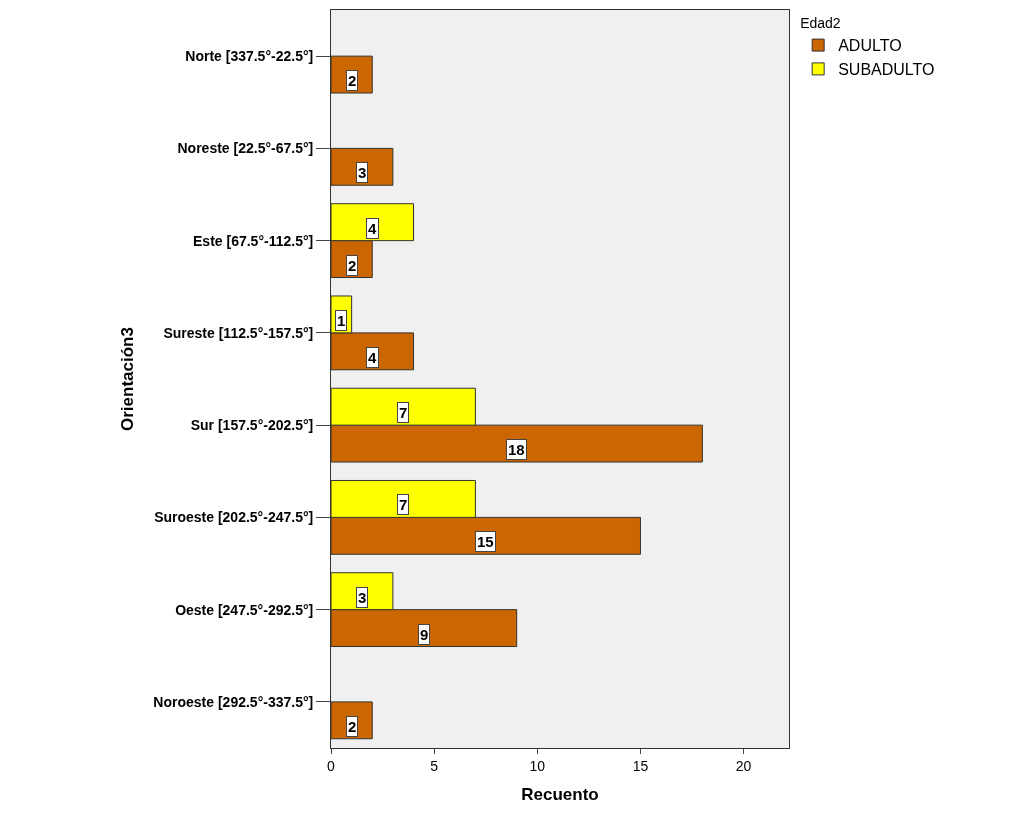 This screenshot has width=1035, height=840. Describe the element at coordinates (253, 240) in the screenshot. I see `y-tick-label: Este [67.5°-112.5°]` at that location.